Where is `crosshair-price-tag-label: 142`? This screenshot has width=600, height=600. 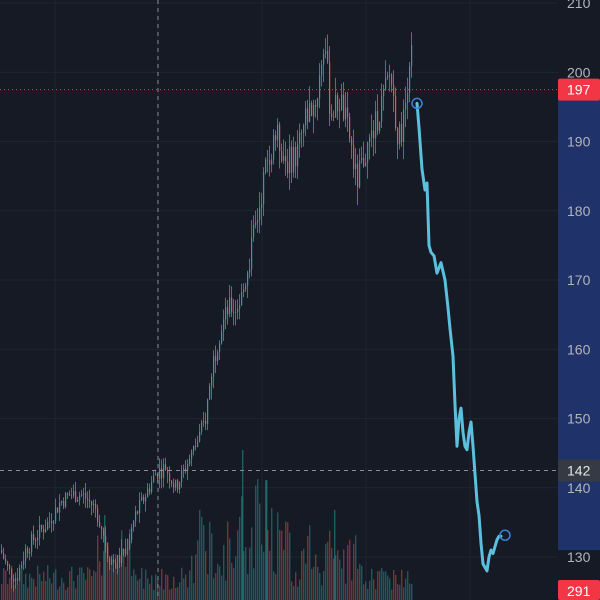 crosshair-price-tag-label: 142 is located at coordinates (579, 470).